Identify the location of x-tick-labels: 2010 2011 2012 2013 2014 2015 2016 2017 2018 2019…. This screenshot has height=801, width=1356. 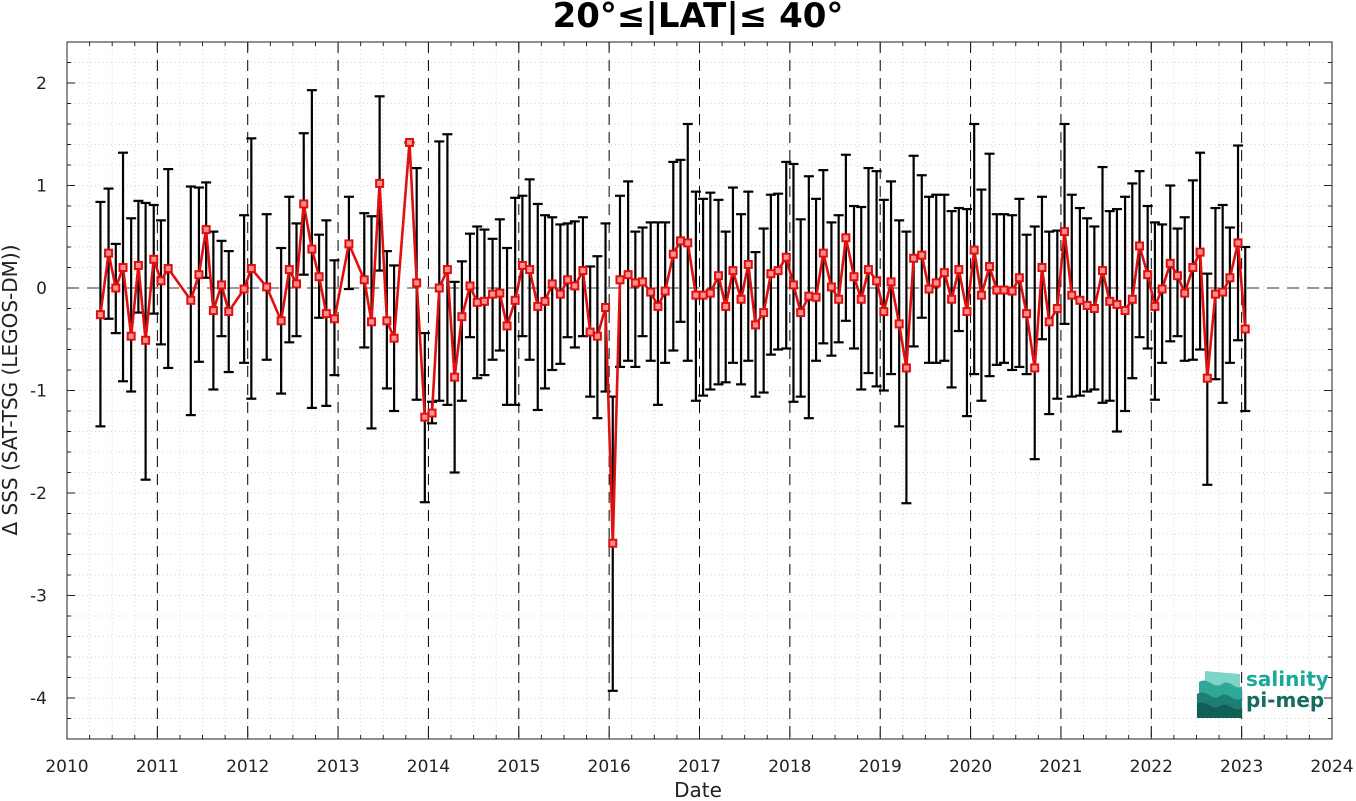
(699, 767).